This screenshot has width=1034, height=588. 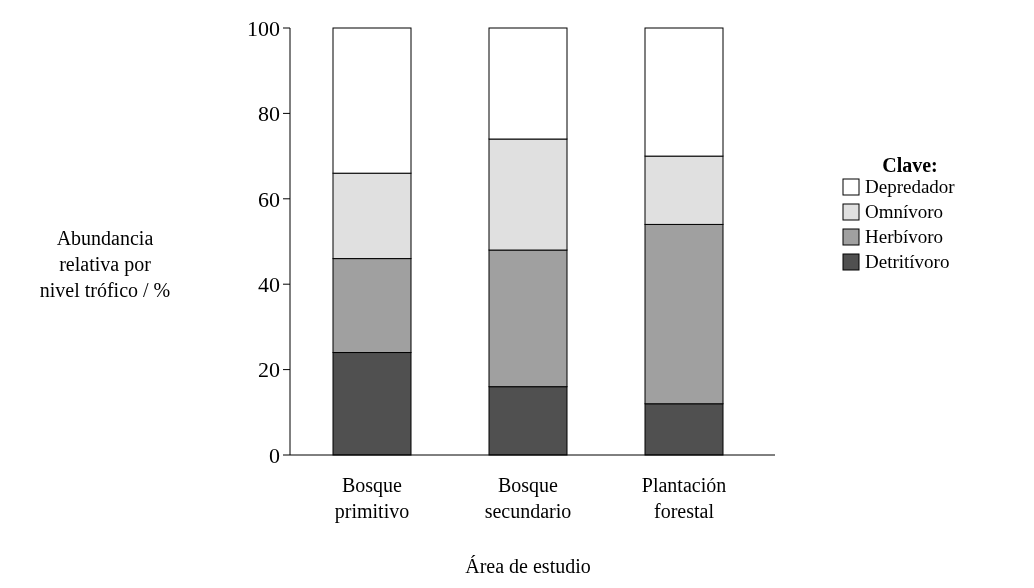 I want to click on x-tick-label: Bosque primitivo, so click(x=372, y=498).